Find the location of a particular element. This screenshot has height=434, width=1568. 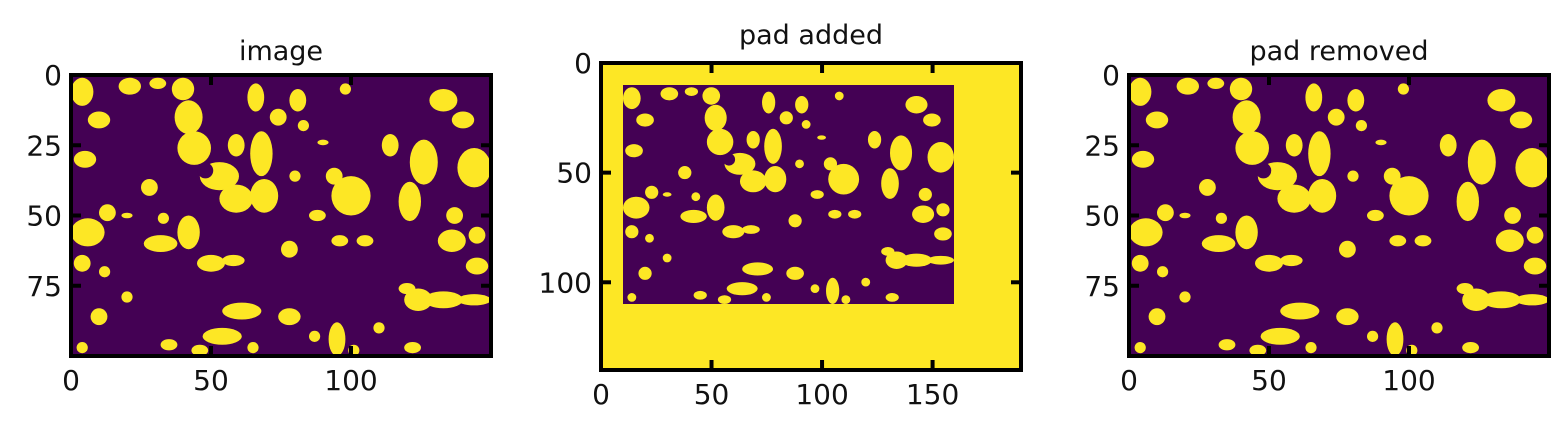

y-tick-label: 100 is located at coordinates (565, 282).